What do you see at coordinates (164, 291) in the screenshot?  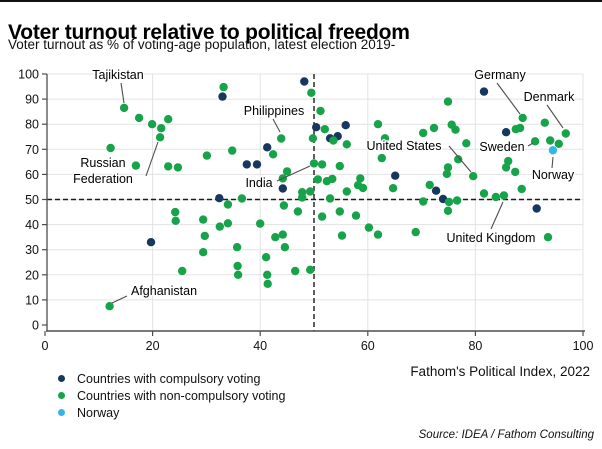 I see `annotation-label: Afghanistan` at bounding box center [164, 291].